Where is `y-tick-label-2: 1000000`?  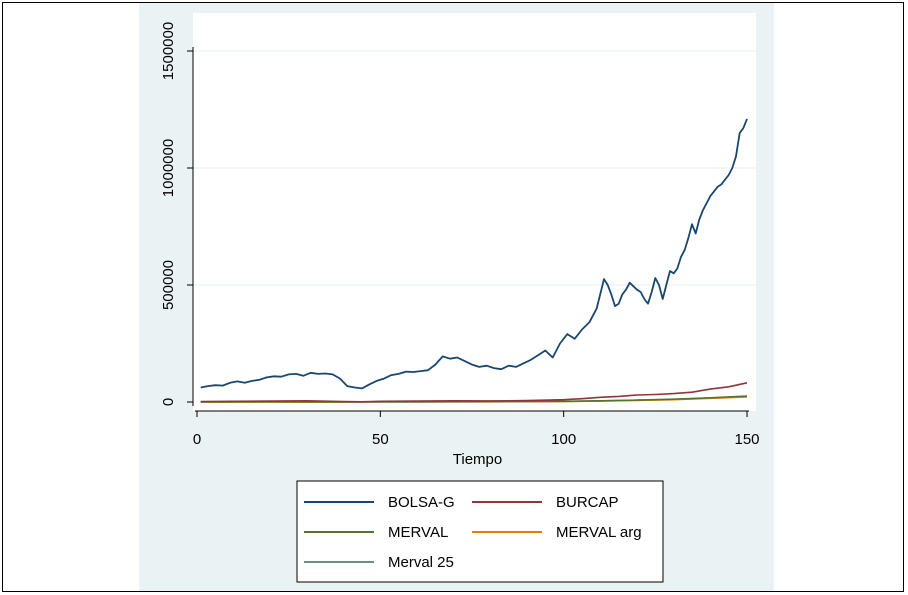
y-tick-label-2: 1000000 is located at coordinates (168, 168).